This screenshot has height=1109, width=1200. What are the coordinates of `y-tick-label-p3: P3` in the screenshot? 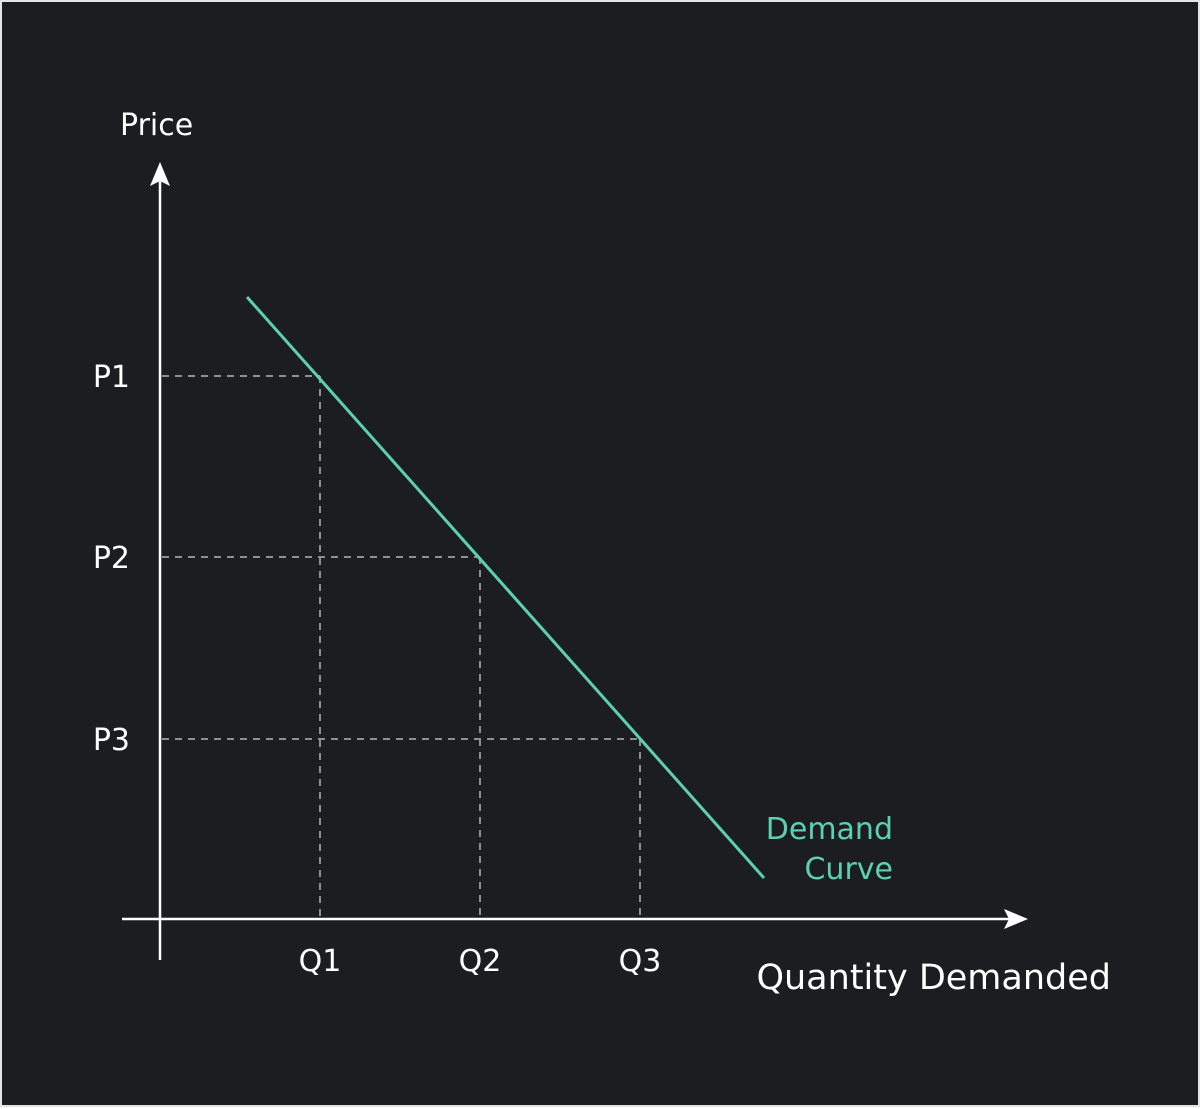 It's located at (111, 740).